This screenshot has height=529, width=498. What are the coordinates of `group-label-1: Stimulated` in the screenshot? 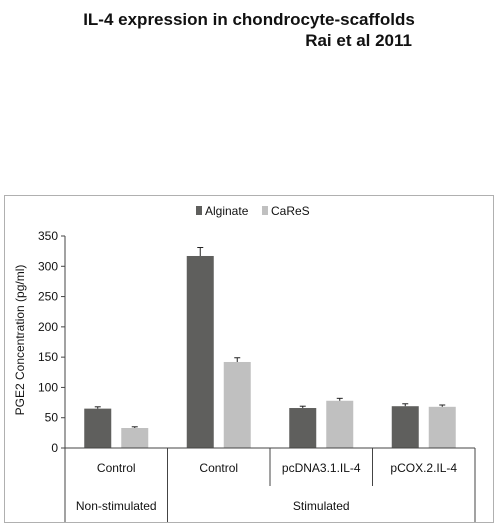 It's located at (321, 506).